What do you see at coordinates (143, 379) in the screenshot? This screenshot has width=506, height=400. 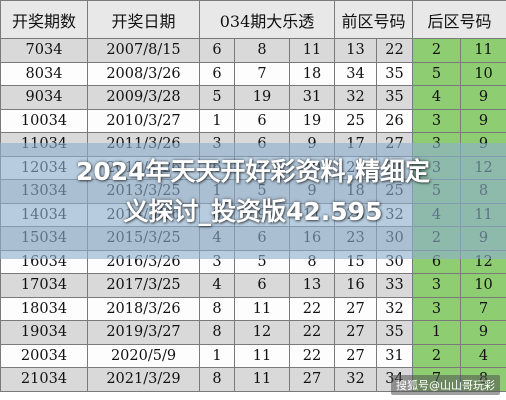 I see `cell-date: 2021/3/29` at bounding box center [143, 379].